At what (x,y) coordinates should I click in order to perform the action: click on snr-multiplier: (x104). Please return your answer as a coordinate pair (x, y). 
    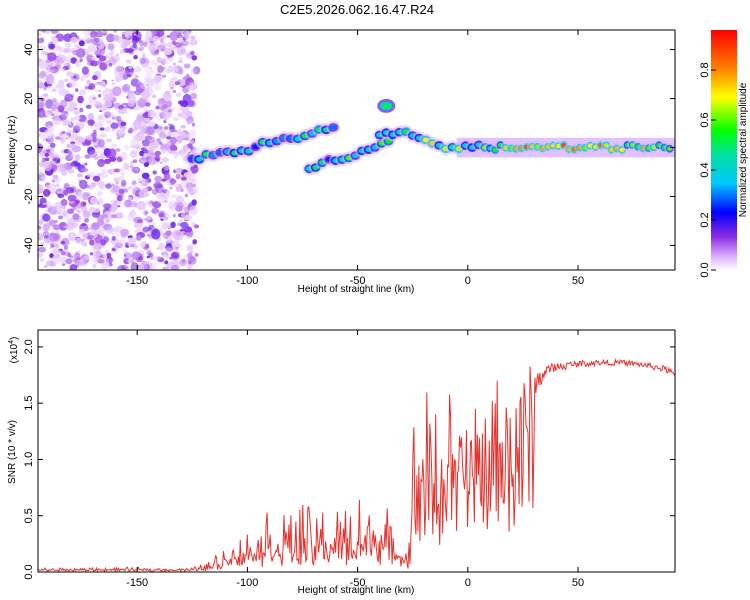
    Looking at the image, I should click on (14, 350).